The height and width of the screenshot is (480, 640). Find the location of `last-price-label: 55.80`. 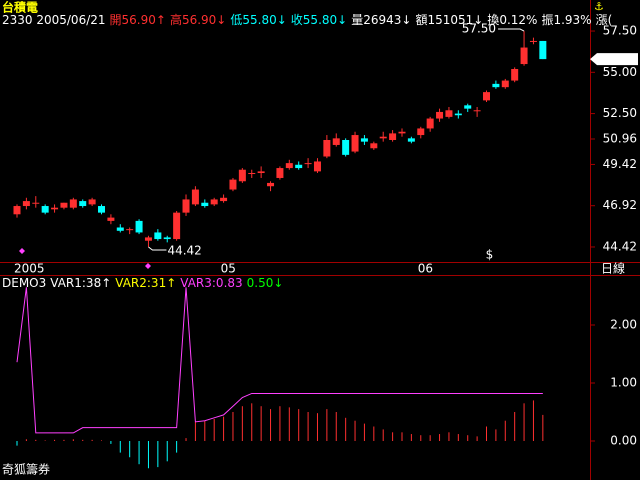

last-price-label: 55.80 is located at coordinates (620, 59).